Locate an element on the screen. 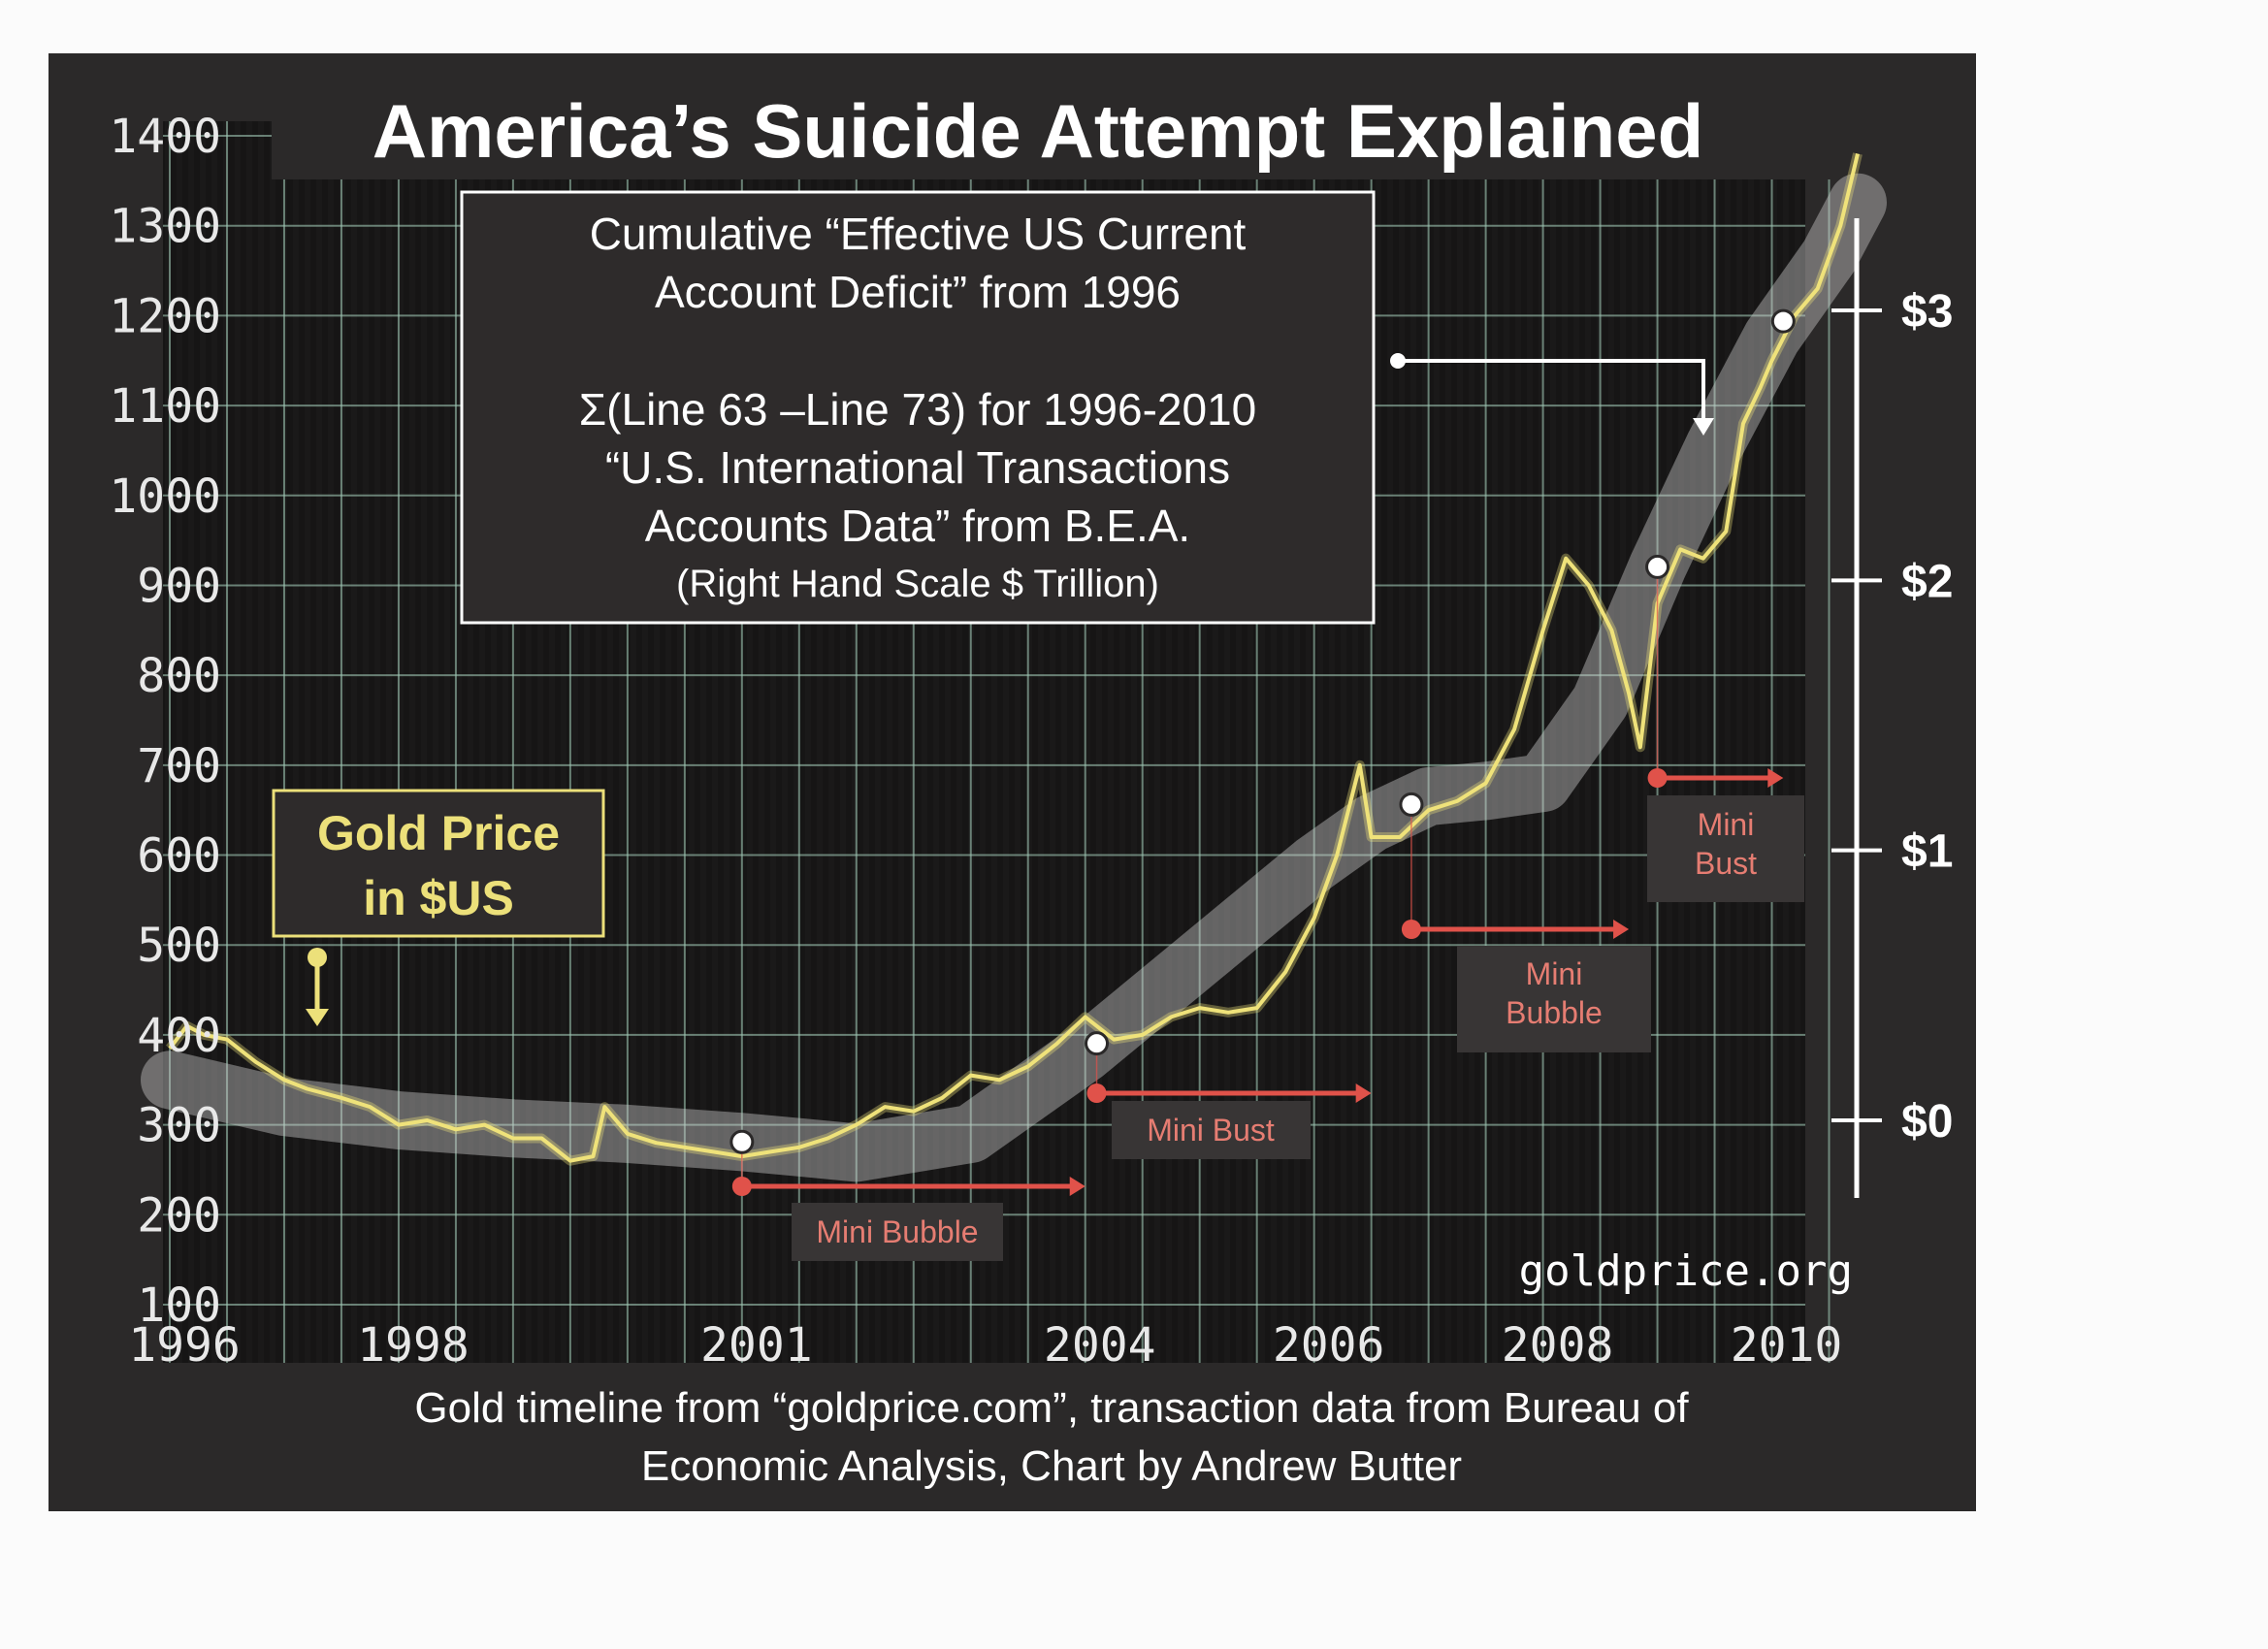 The image size is (2268, 1649). y-tick-label: 1200 is located at coordinates (165, 316).